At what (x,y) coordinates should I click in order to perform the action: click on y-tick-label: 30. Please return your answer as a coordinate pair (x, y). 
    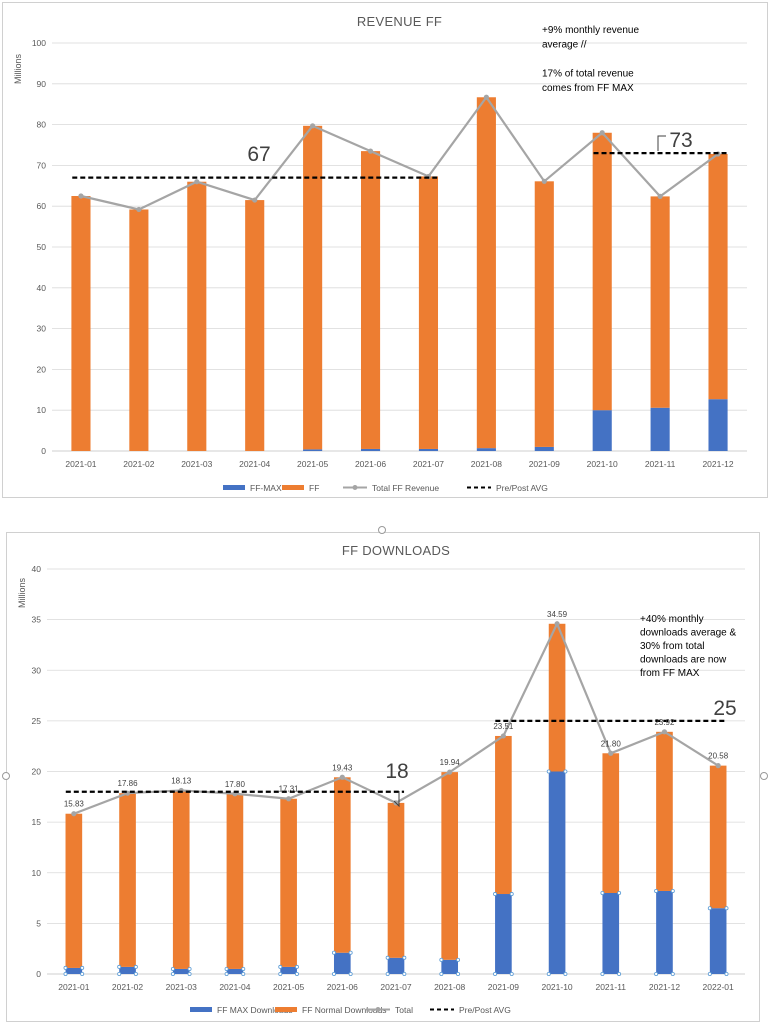
    Looking at the image, I should click on (42, 329).